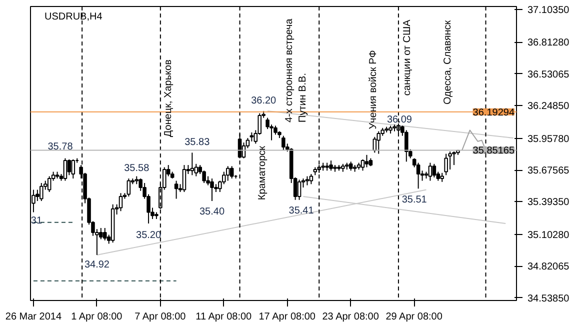 The width and height of the screenshot is (572, 325). What do you see at coordinates (448, 62) in the screenshot?
I see `annotation: Одесса, Славянск` at bounding box center [448, 62].